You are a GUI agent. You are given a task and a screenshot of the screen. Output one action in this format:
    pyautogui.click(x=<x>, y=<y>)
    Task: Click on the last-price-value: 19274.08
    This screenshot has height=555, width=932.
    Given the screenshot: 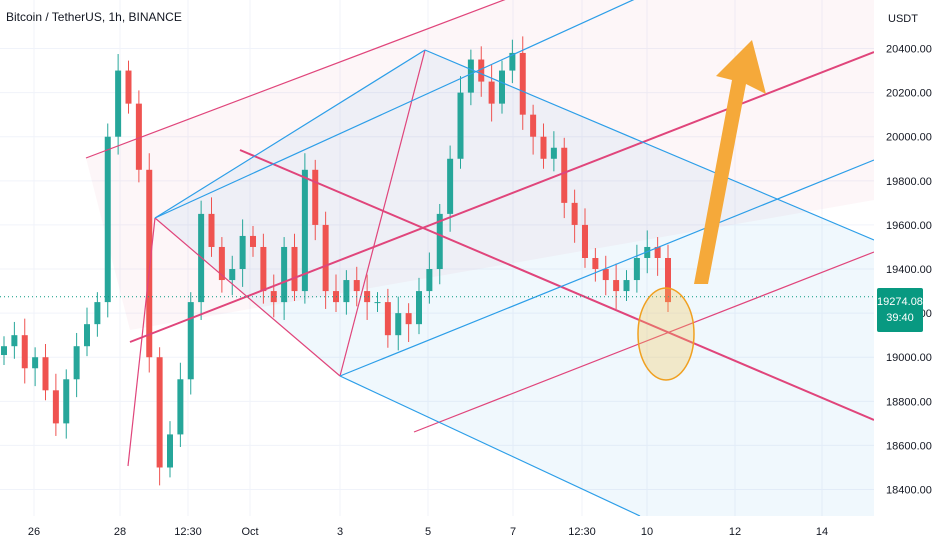 What is the action you would take?
    pyautogui.click(x=900, y=302)
    